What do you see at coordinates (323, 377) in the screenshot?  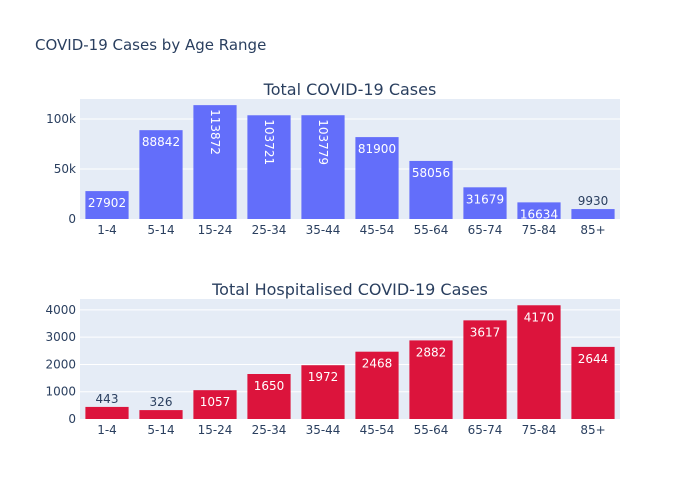 I see `data-label: 1972` at bounding box center [323, 377].